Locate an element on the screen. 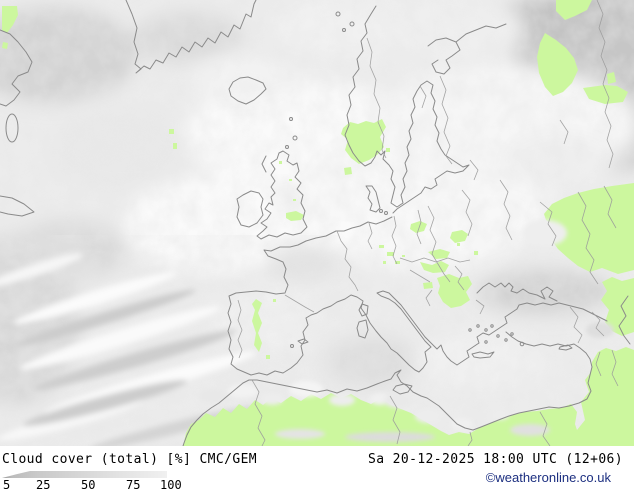  legend-tick: 75 is located at coordinates (133, 485).